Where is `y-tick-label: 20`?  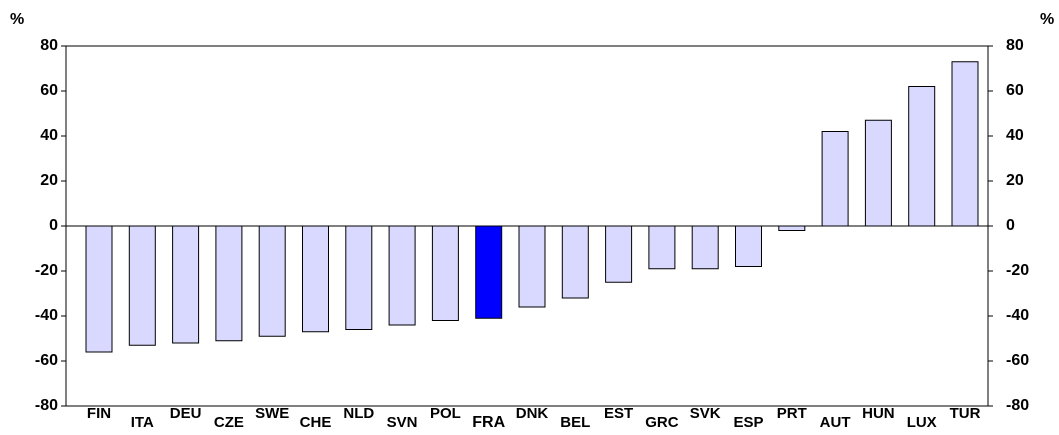
y-tick-label: 20 is located at coordinates (49, 180).